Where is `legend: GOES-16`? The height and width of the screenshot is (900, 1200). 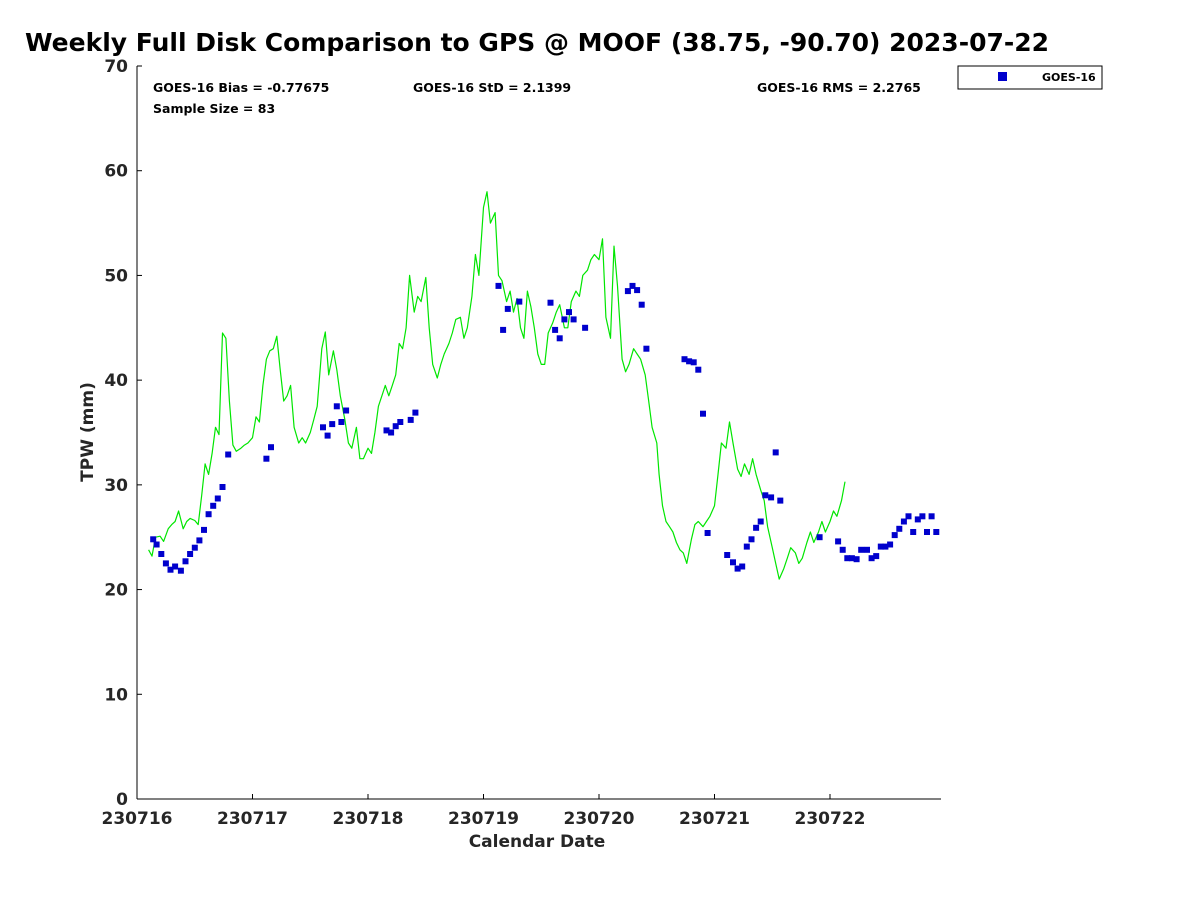 legend: GOES-16 is located at coordinates (1030, 77).